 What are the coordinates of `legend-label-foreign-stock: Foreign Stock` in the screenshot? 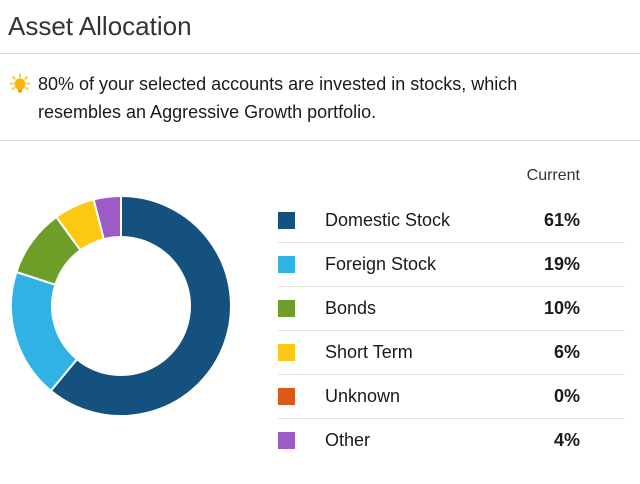 It's located at (381, 264).